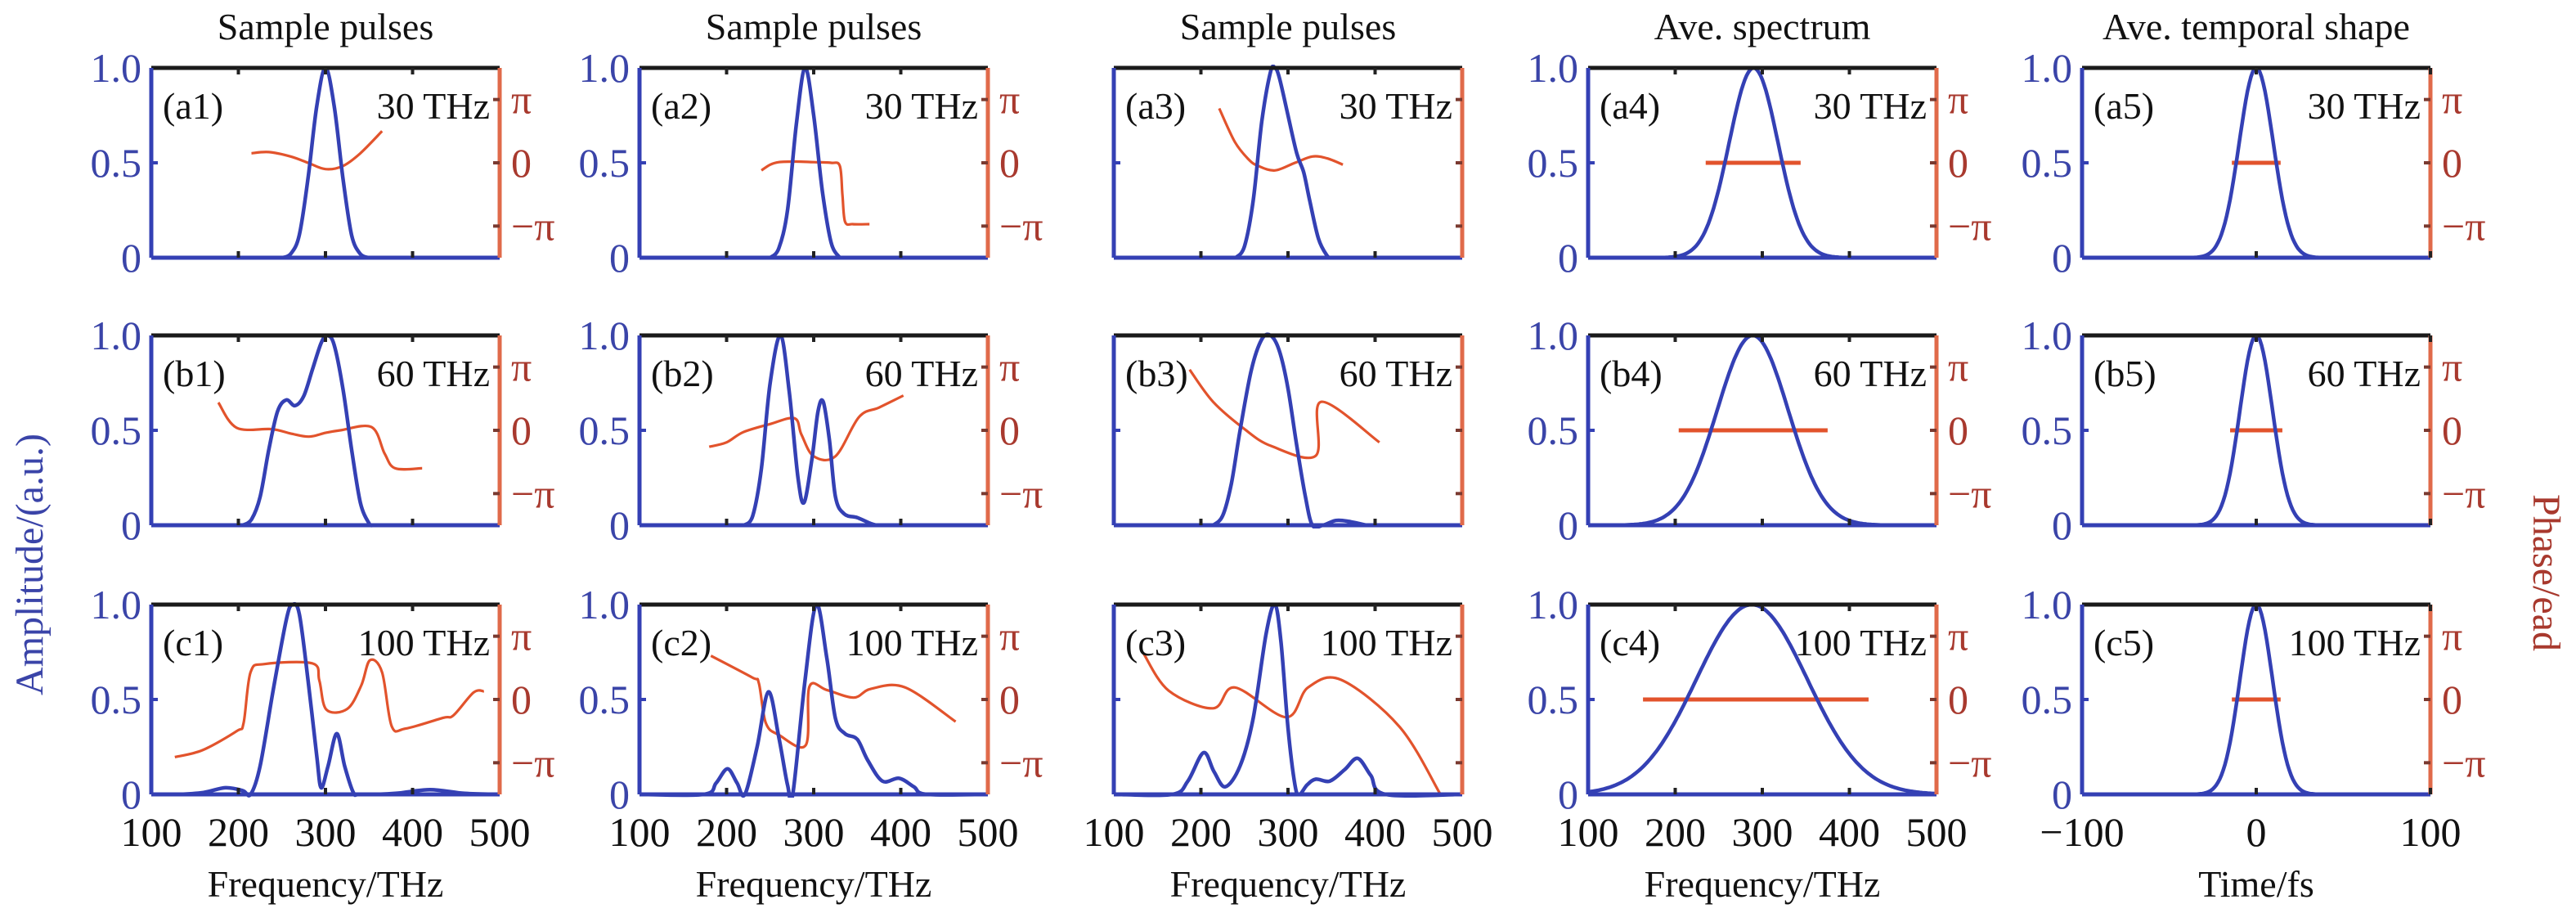 The image size is (2576, 913). What do you see at coordinates (681, 642) in the screenshot?
I see `panel-label: (c2)` at bounding box center [681, 642].